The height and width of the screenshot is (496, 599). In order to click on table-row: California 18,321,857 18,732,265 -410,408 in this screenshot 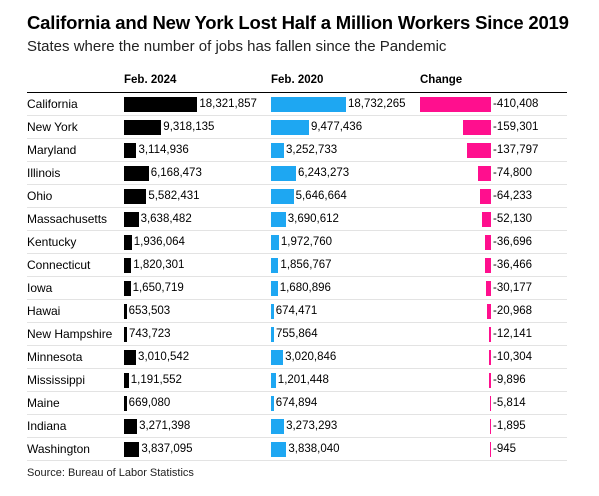, I will do `click(299, 104)`.